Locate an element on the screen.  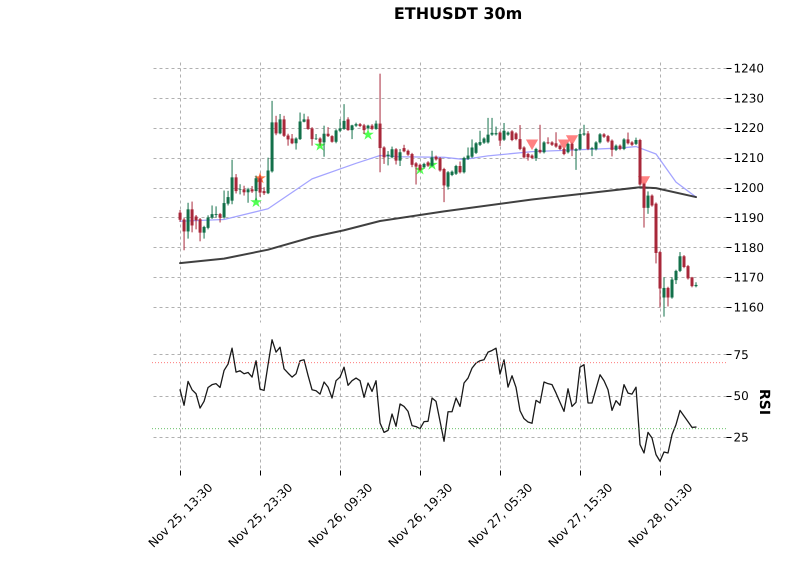
y-tick-label: 1200 is located at coordinates (749, 188).